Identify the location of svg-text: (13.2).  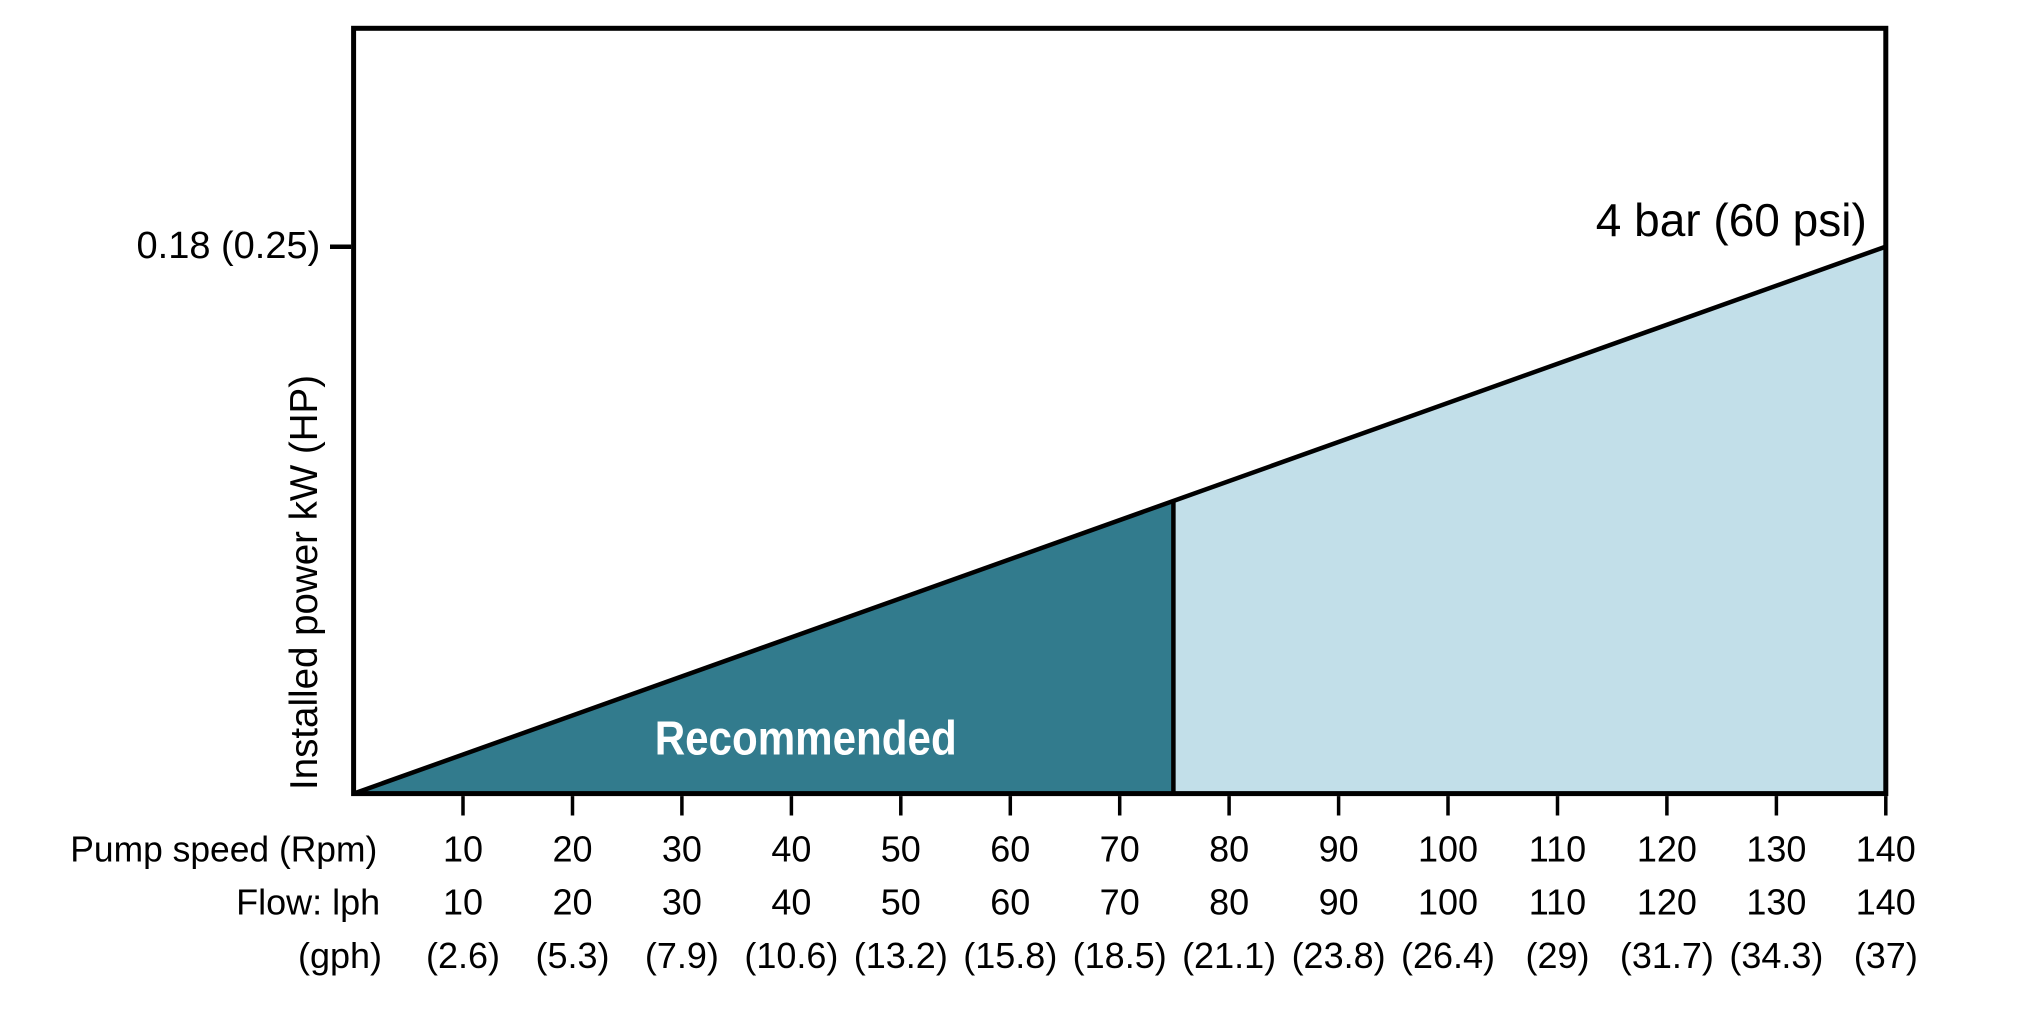
(901, 955).